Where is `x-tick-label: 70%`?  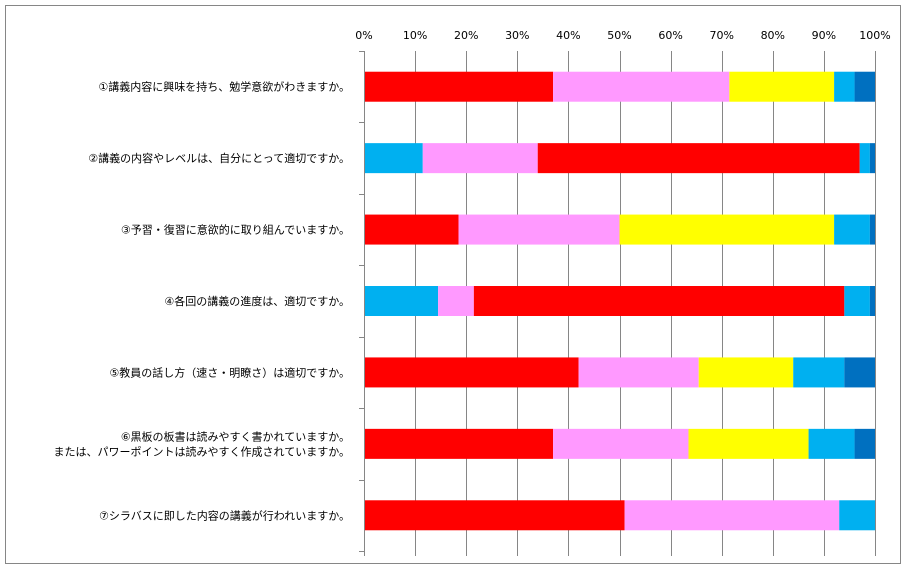
x-tick-label: 70% is located at coordinates (721, 35).